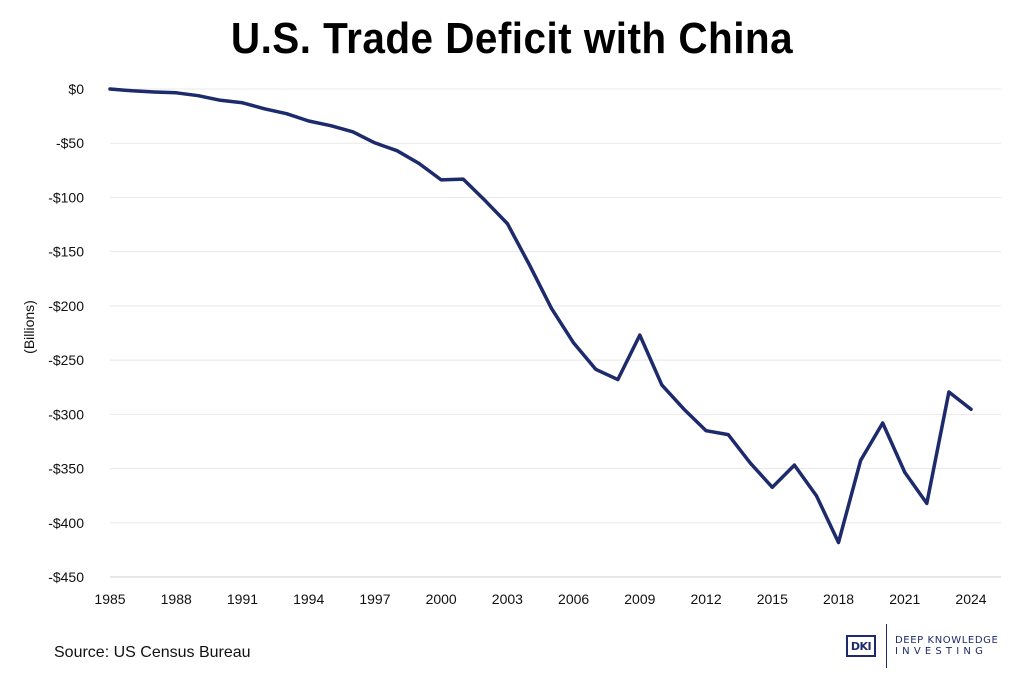 The height and width of the screenshot is (678, 1024). I want to click on y-tick-label: -$300, so click(66, 414).